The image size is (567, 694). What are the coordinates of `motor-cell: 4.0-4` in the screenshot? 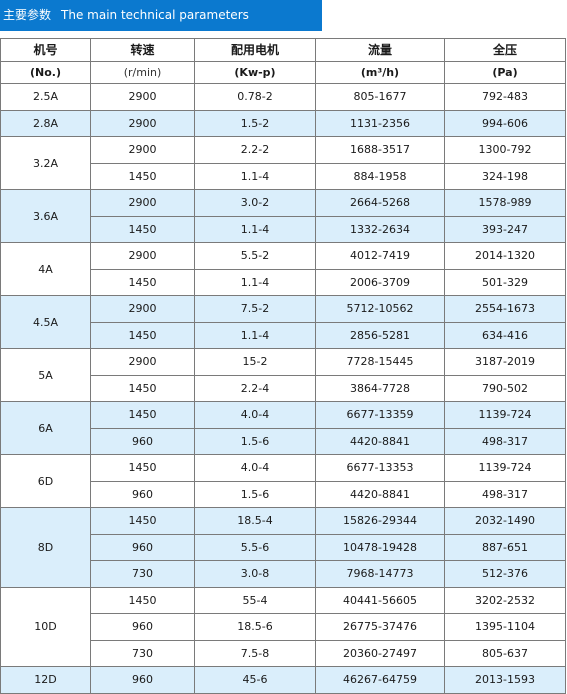 It's located at (255, 415).